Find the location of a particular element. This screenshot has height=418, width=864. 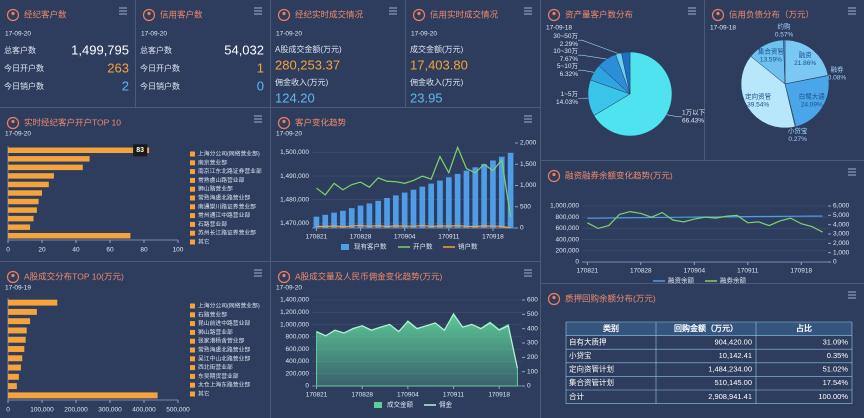

legend-label: 现有客户数 is located at coordinates (370, 246).